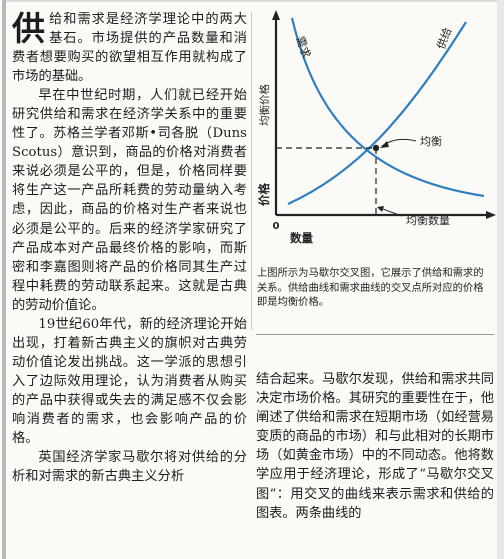 The height and width of the screenshot is (559, 504). What do you see at coordinates (377, 113) in the screenshot?
I see `supply-curve` at bounding box center [377, 113].